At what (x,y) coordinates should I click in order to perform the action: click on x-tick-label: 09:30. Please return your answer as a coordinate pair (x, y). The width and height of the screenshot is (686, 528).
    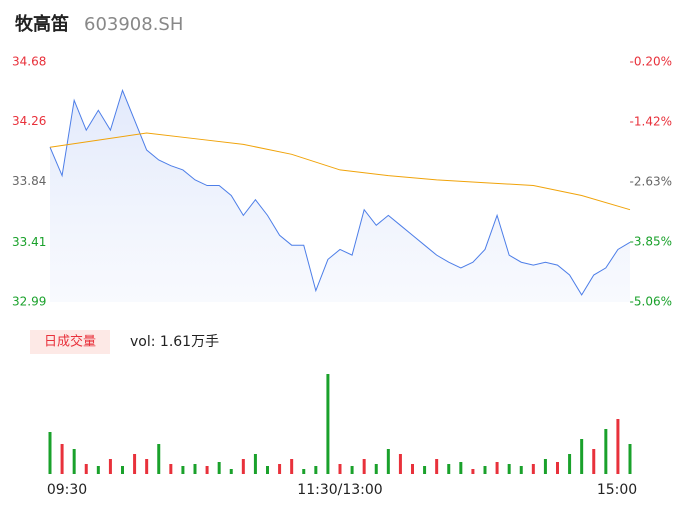
    Looking at the image, I should click on (67, 490).